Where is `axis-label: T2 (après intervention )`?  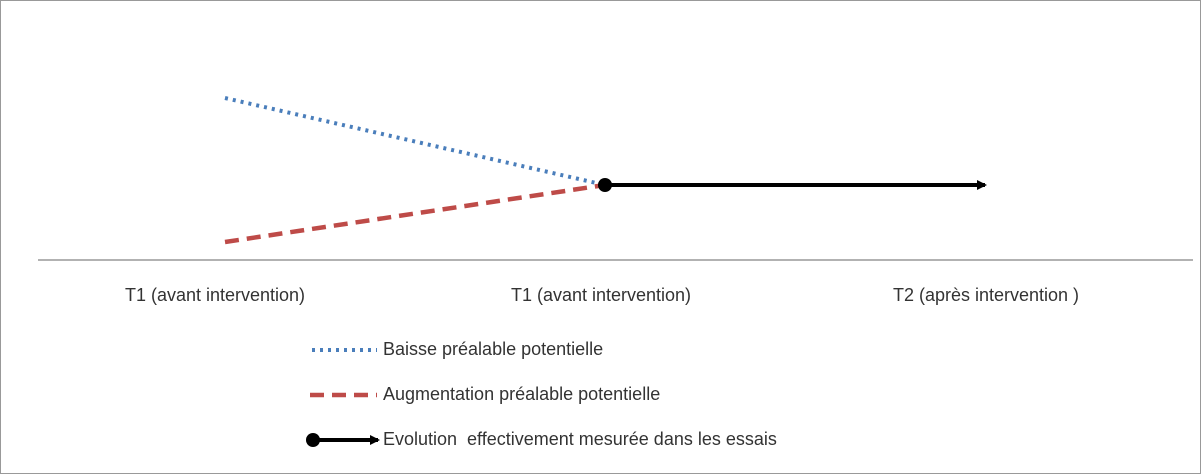 axis-label: T2 (après intervention ) is located at coordinates (986, 295).